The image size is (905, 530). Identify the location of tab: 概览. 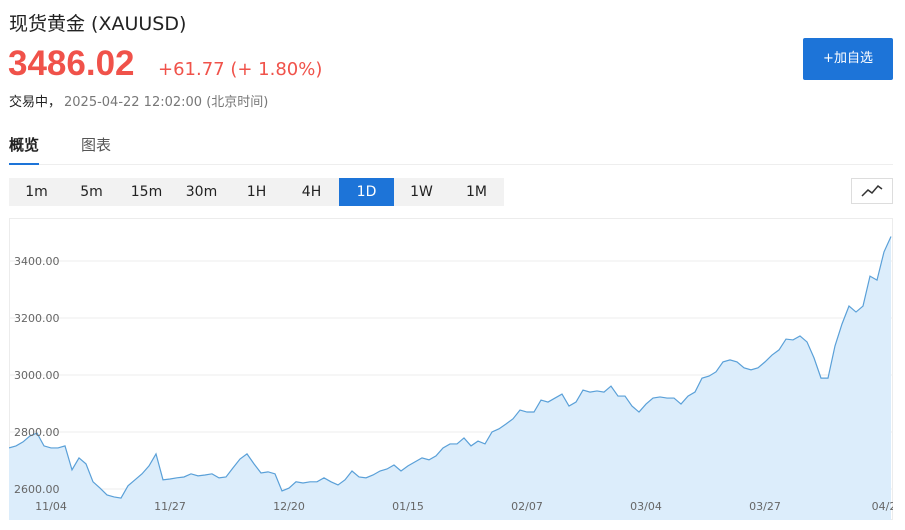
(24, 149).